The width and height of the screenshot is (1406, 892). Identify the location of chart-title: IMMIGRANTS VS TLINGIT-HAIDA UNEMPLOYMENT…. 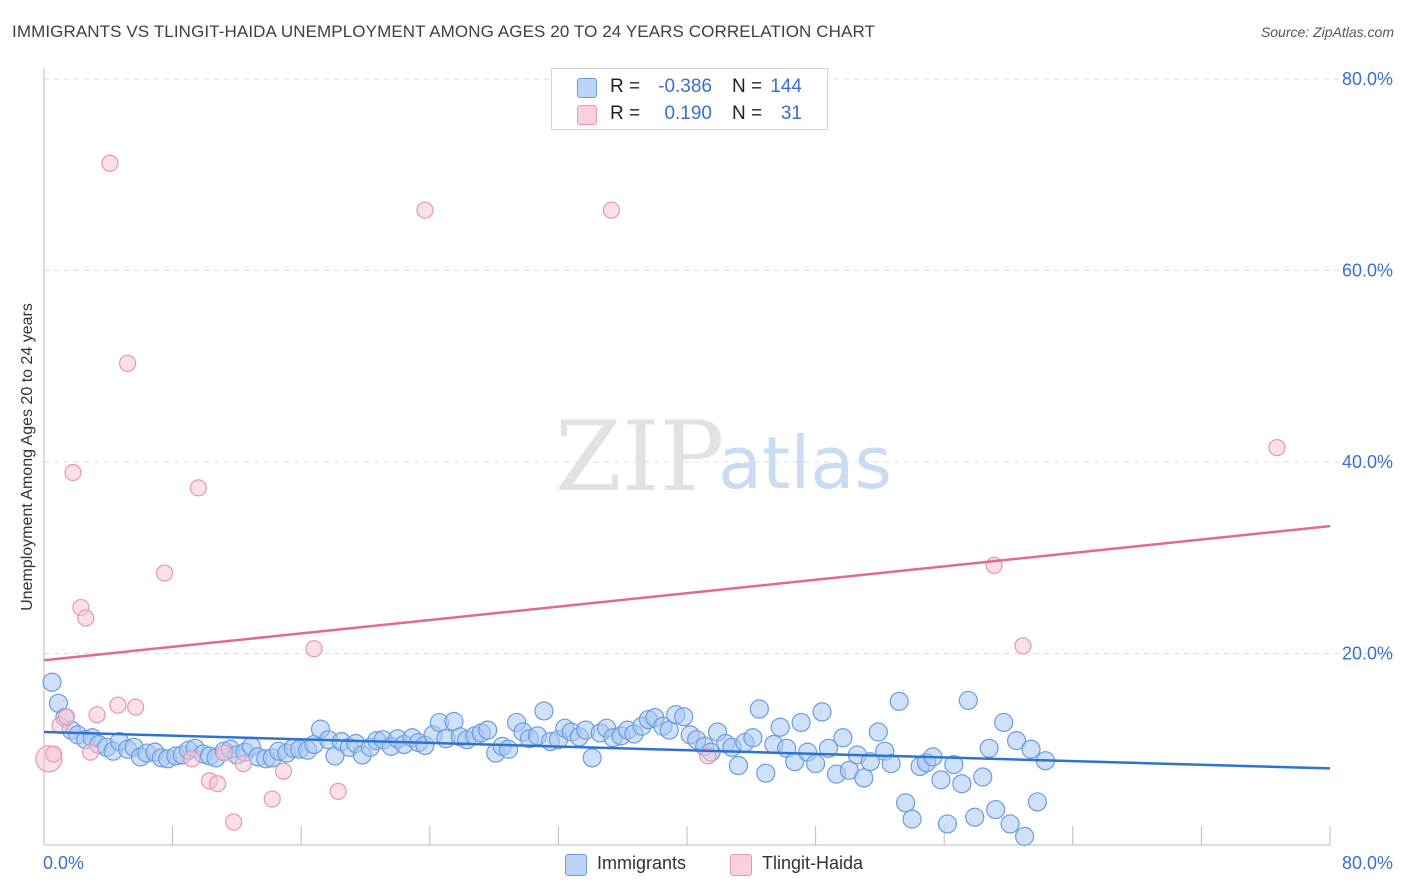
(444, 31).